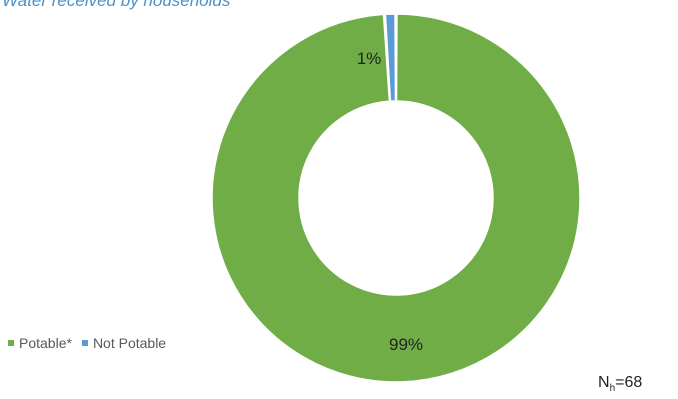 Image resolution: width=678 pixels, height=399 pixels. Describe the element at coordinates (629, 382) in the screenshot. I see `note-suffix: =68` at that location.